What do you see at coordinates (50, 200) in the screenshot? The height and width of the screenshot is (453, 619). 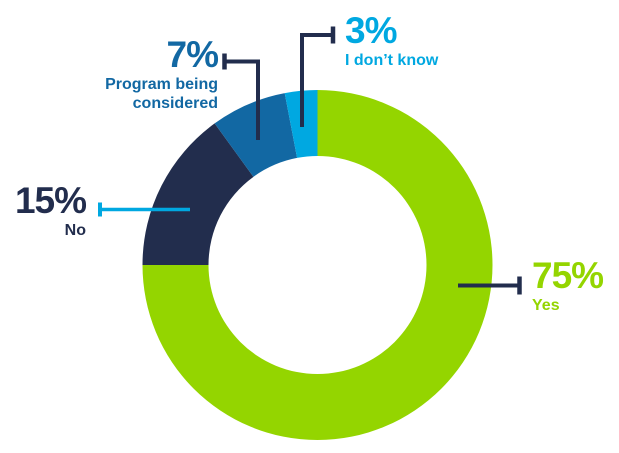 I see `label-no-pct: 15%` at bounding box center [50, 200].